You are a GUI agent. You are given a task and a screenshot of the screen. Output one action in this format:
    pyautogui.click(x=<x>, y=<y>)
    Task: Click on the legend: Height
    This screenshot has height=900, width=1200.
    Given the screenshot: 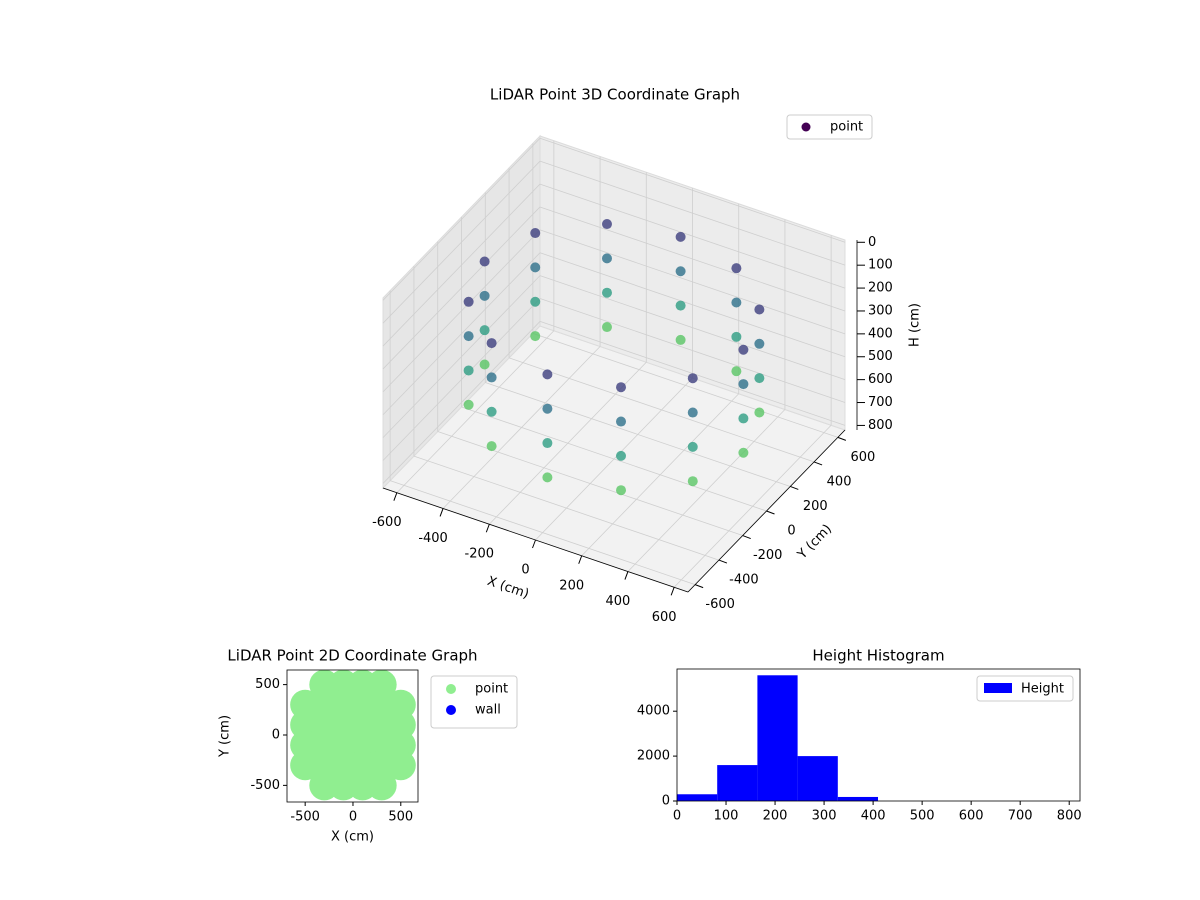 What is the action you would take?
    pyautogui.click(x=1025, y=688)
    